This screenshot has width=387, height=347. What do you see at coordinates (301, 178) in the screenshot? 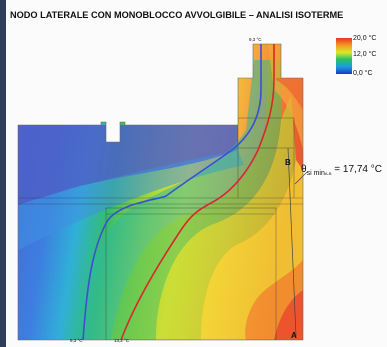
I see `formula-leader` at bounding box center [301, 178].